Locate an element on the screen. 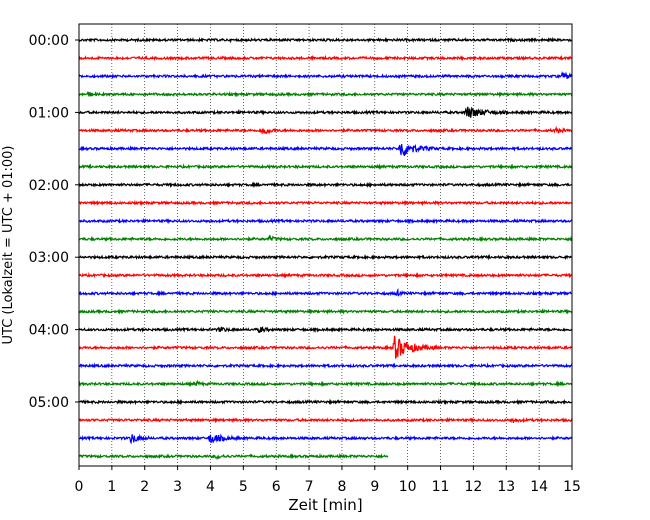 The width and height of the screenshot is (650, 520). x-tick-label: 7 is located at coordinates (309, 487).